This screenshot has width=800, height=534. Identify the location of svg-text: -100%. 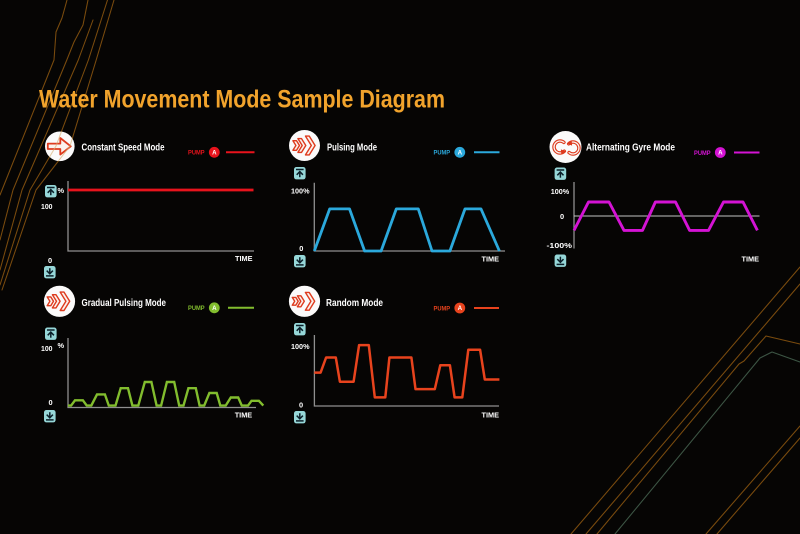
(560, 245).